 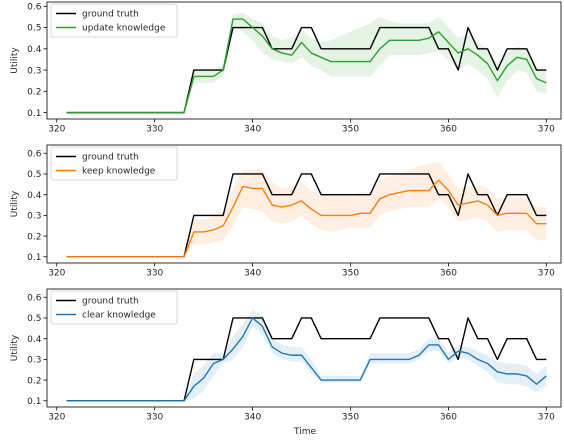 What do you see at coordinates (119, 316) in the screenshot?
I see `legend-label-series: clear knowledge` at bounding box center [119, 316].